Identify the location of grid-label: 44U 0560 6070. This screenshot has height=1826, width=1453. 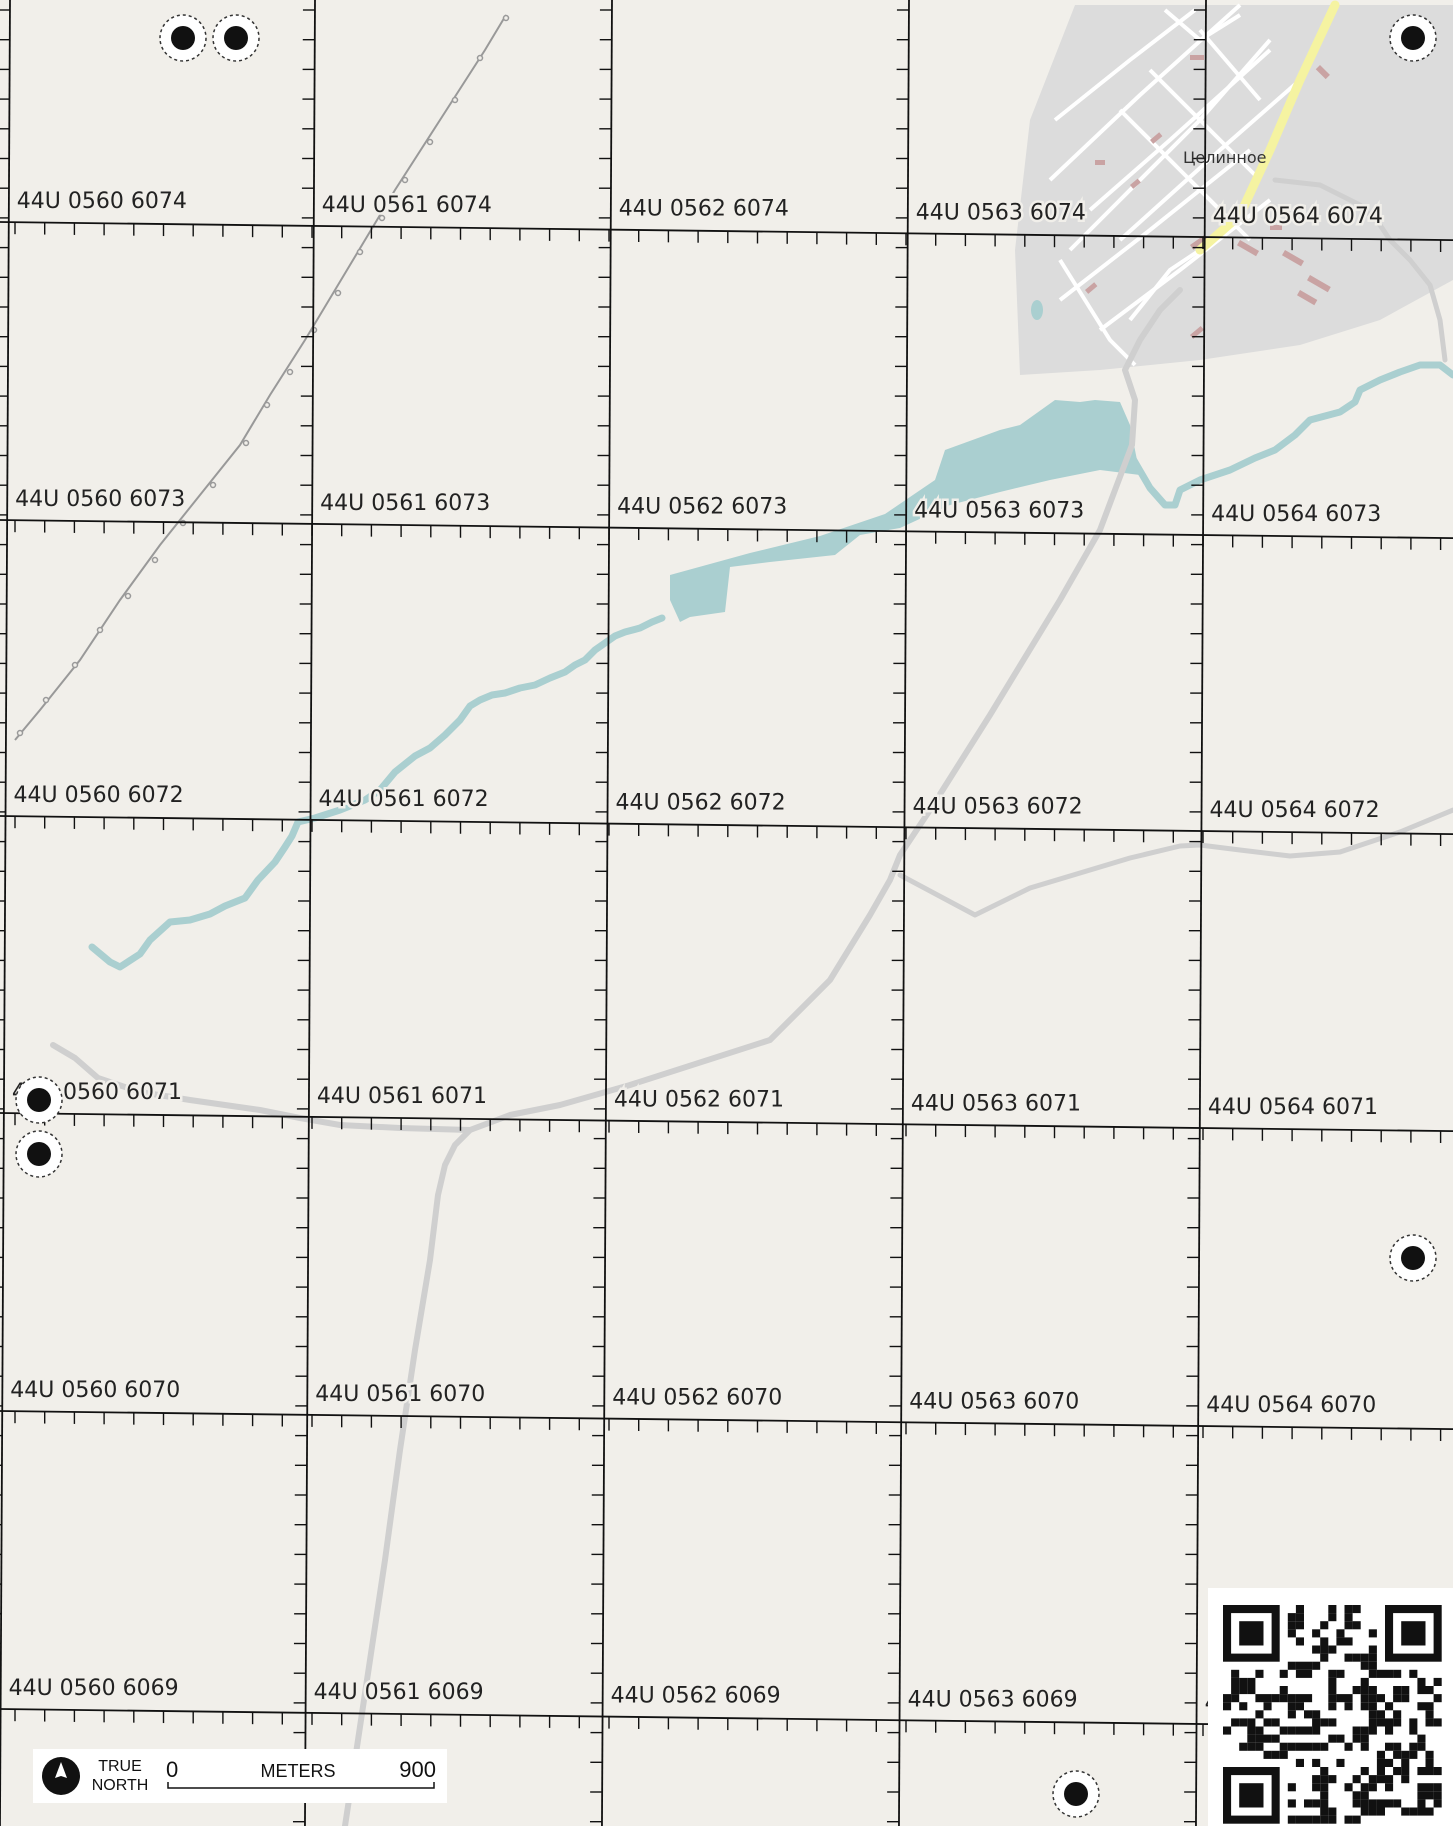
(95, 1390).